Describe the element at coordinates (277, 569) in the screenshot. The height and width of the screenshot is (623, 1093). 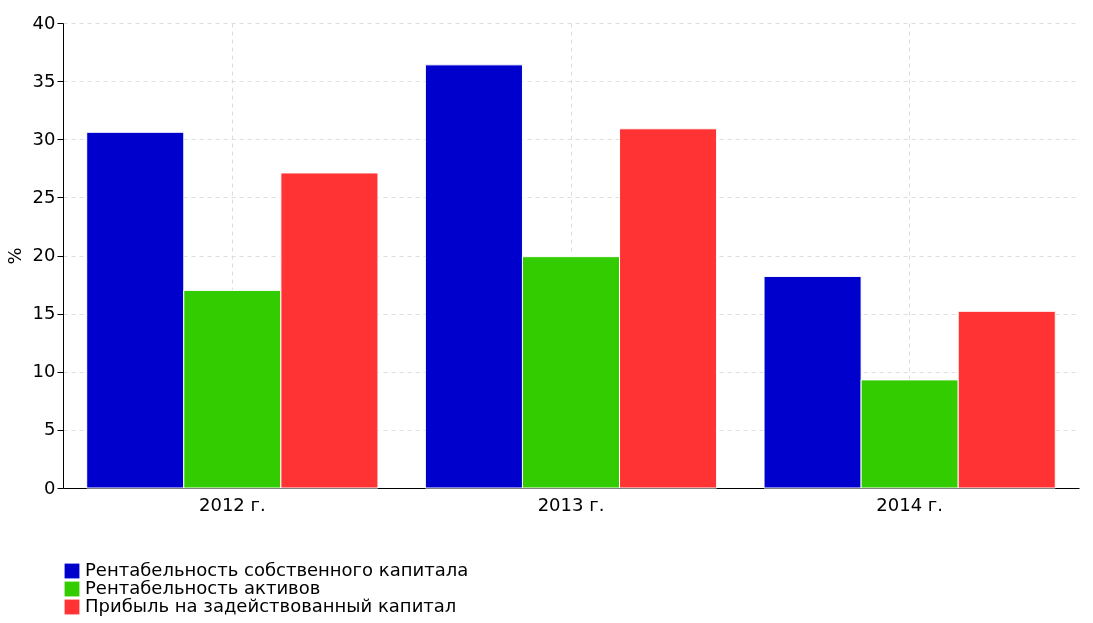
I see `legend-label: Рентабельность собственного капитала` at that location.